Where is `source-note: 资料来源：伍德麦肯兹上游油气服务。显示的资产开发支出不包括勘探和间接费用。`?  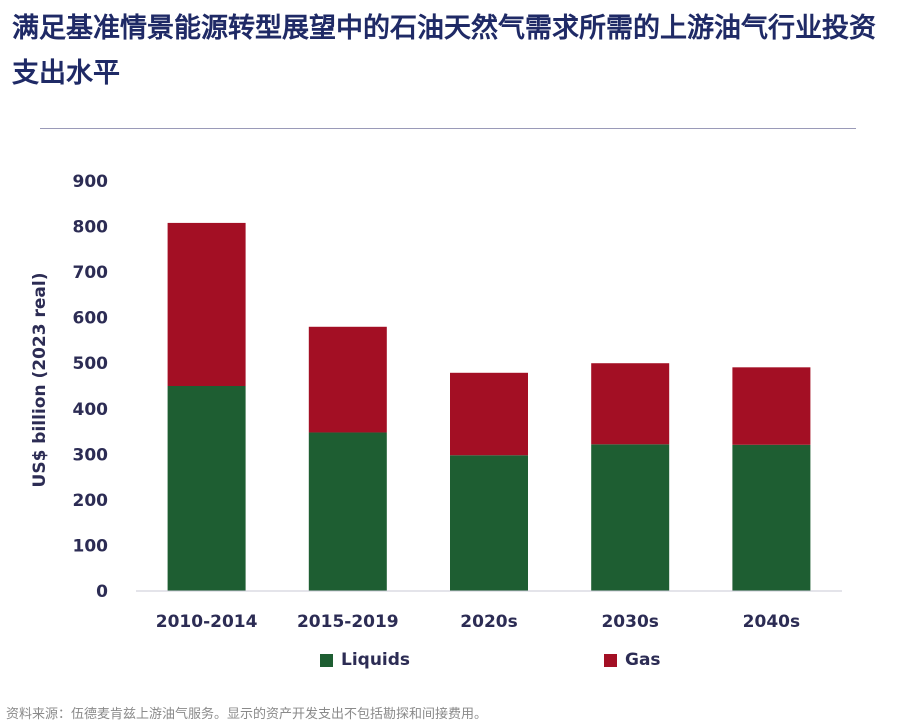
source-note: 资料来源：伍德麦肯兹上游油气服务。显示的资产开发支出不包括勘探和间接费用。 is located at coordinates (247, 714).